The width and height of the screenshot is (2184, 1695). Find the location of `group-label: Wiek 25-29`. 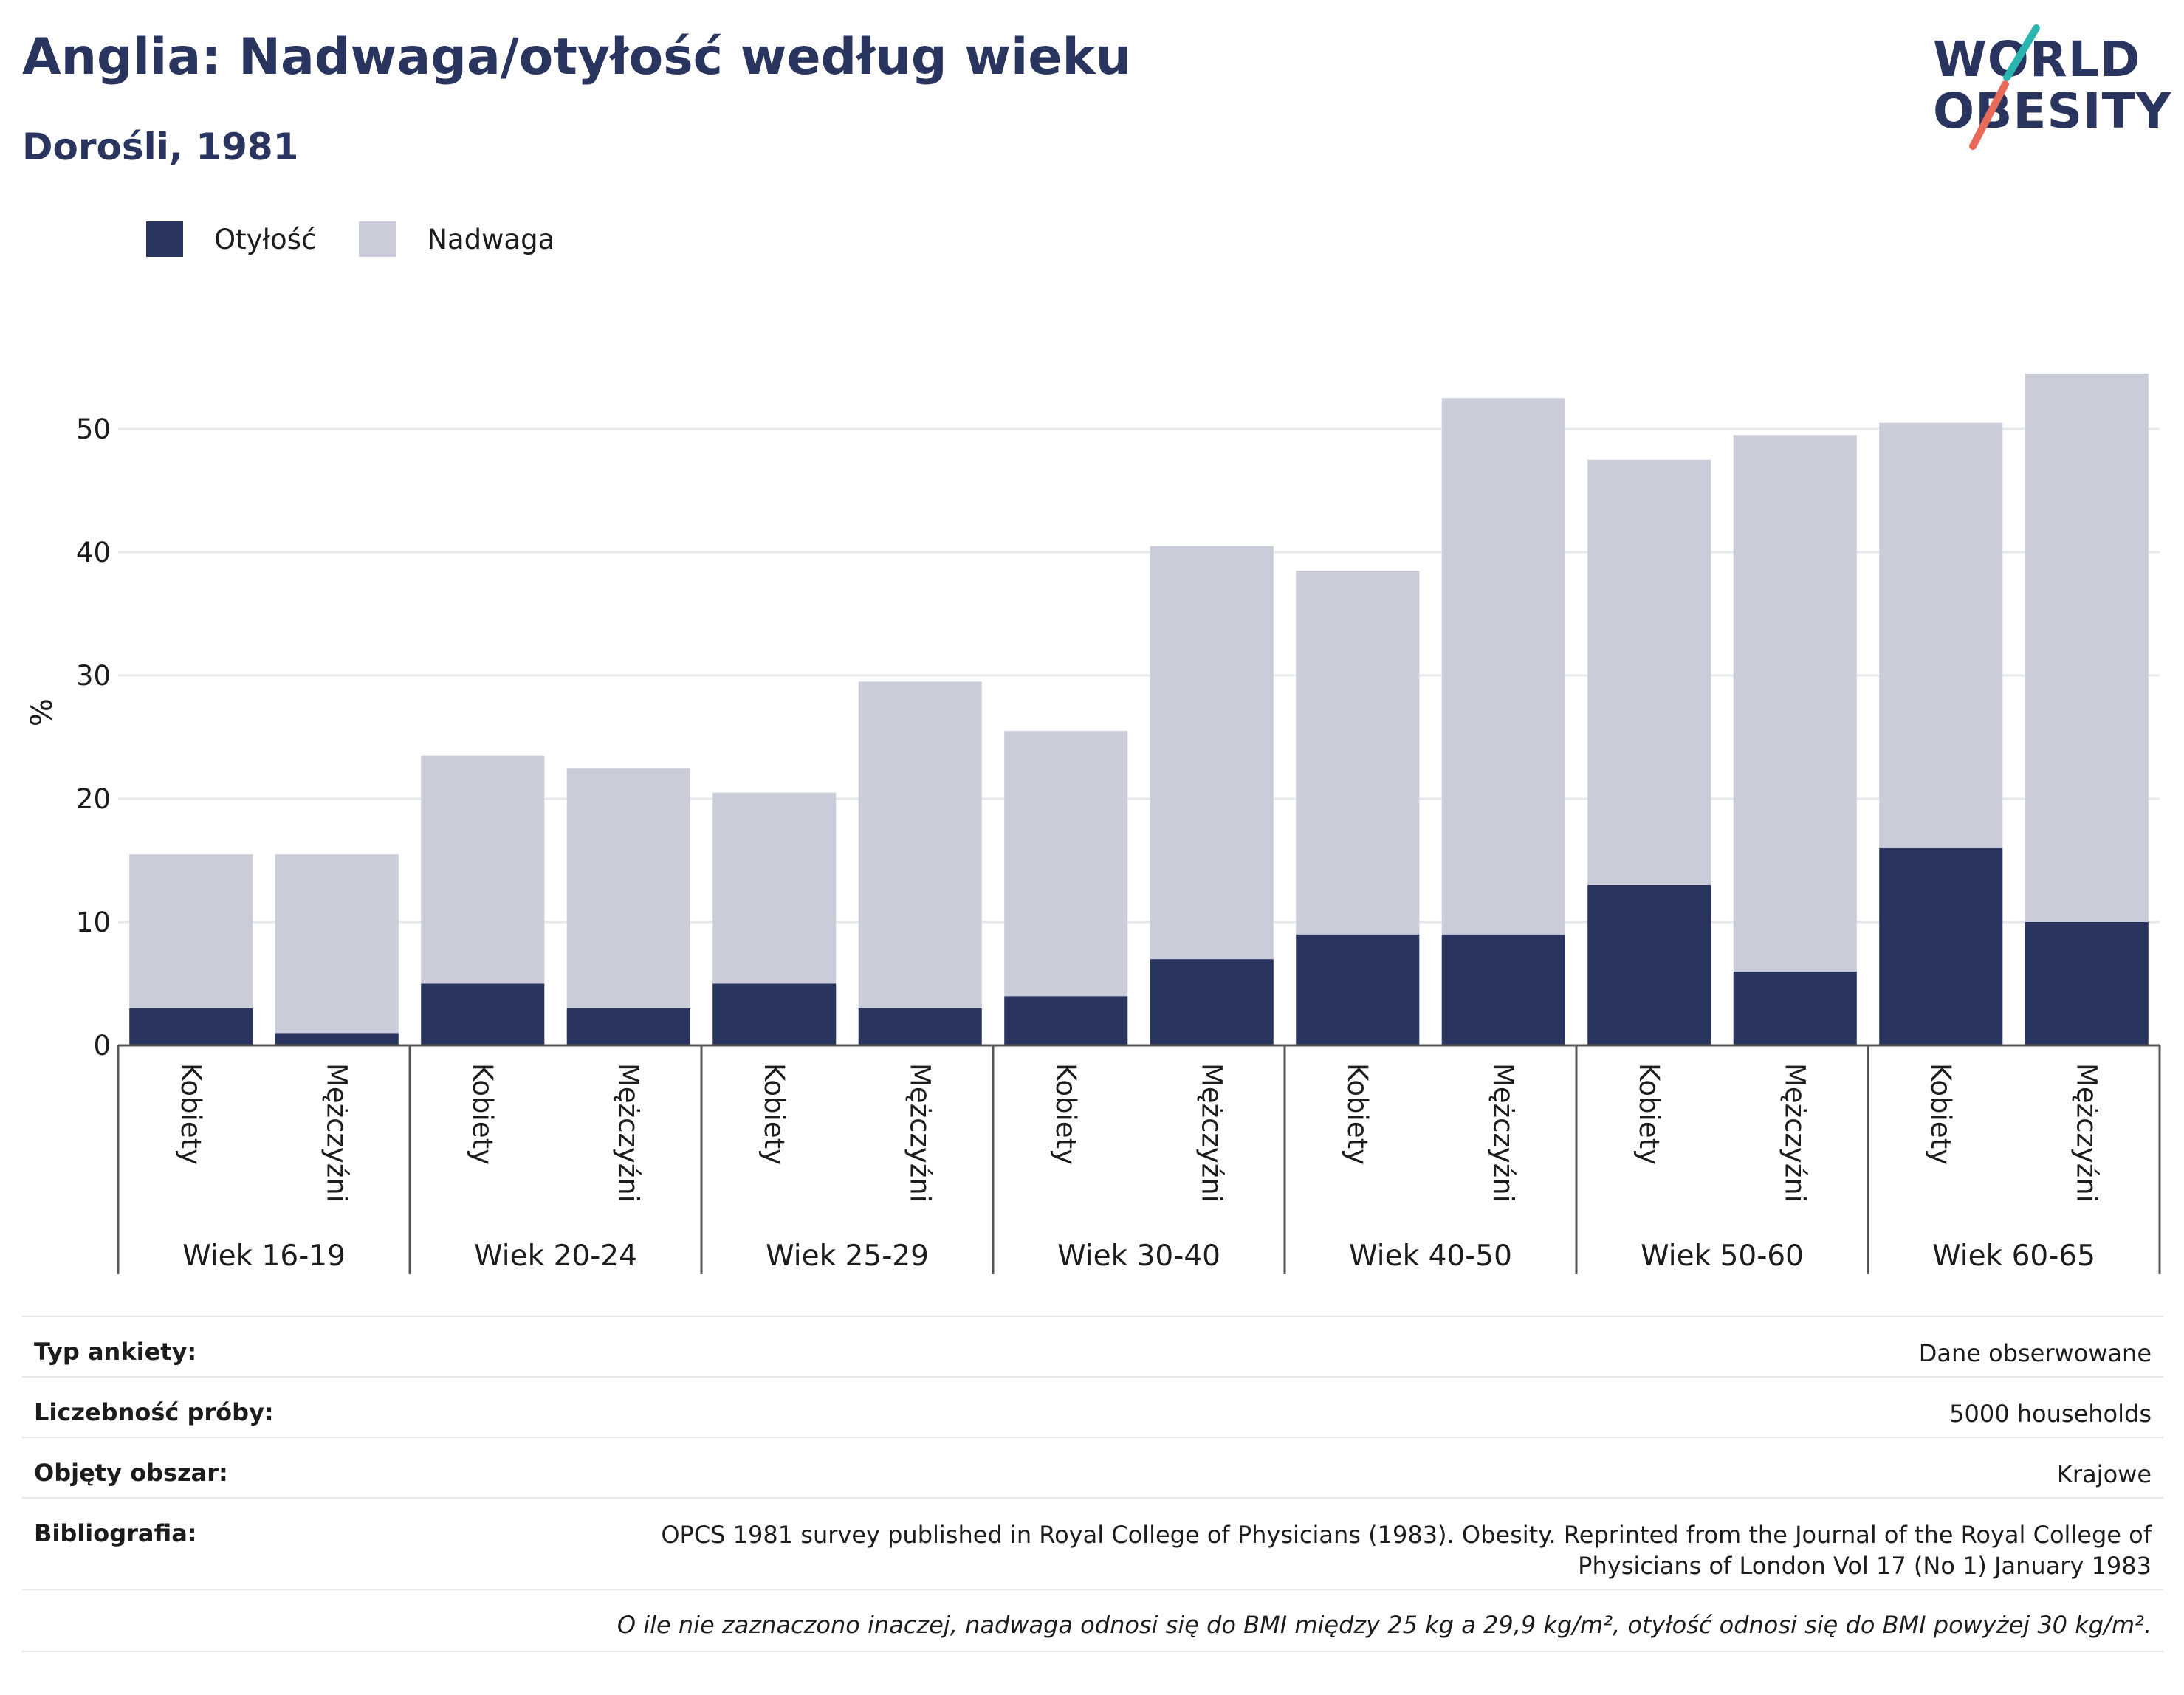

group-label: Wiek 25-29 is located at coordinates (848, 1256).